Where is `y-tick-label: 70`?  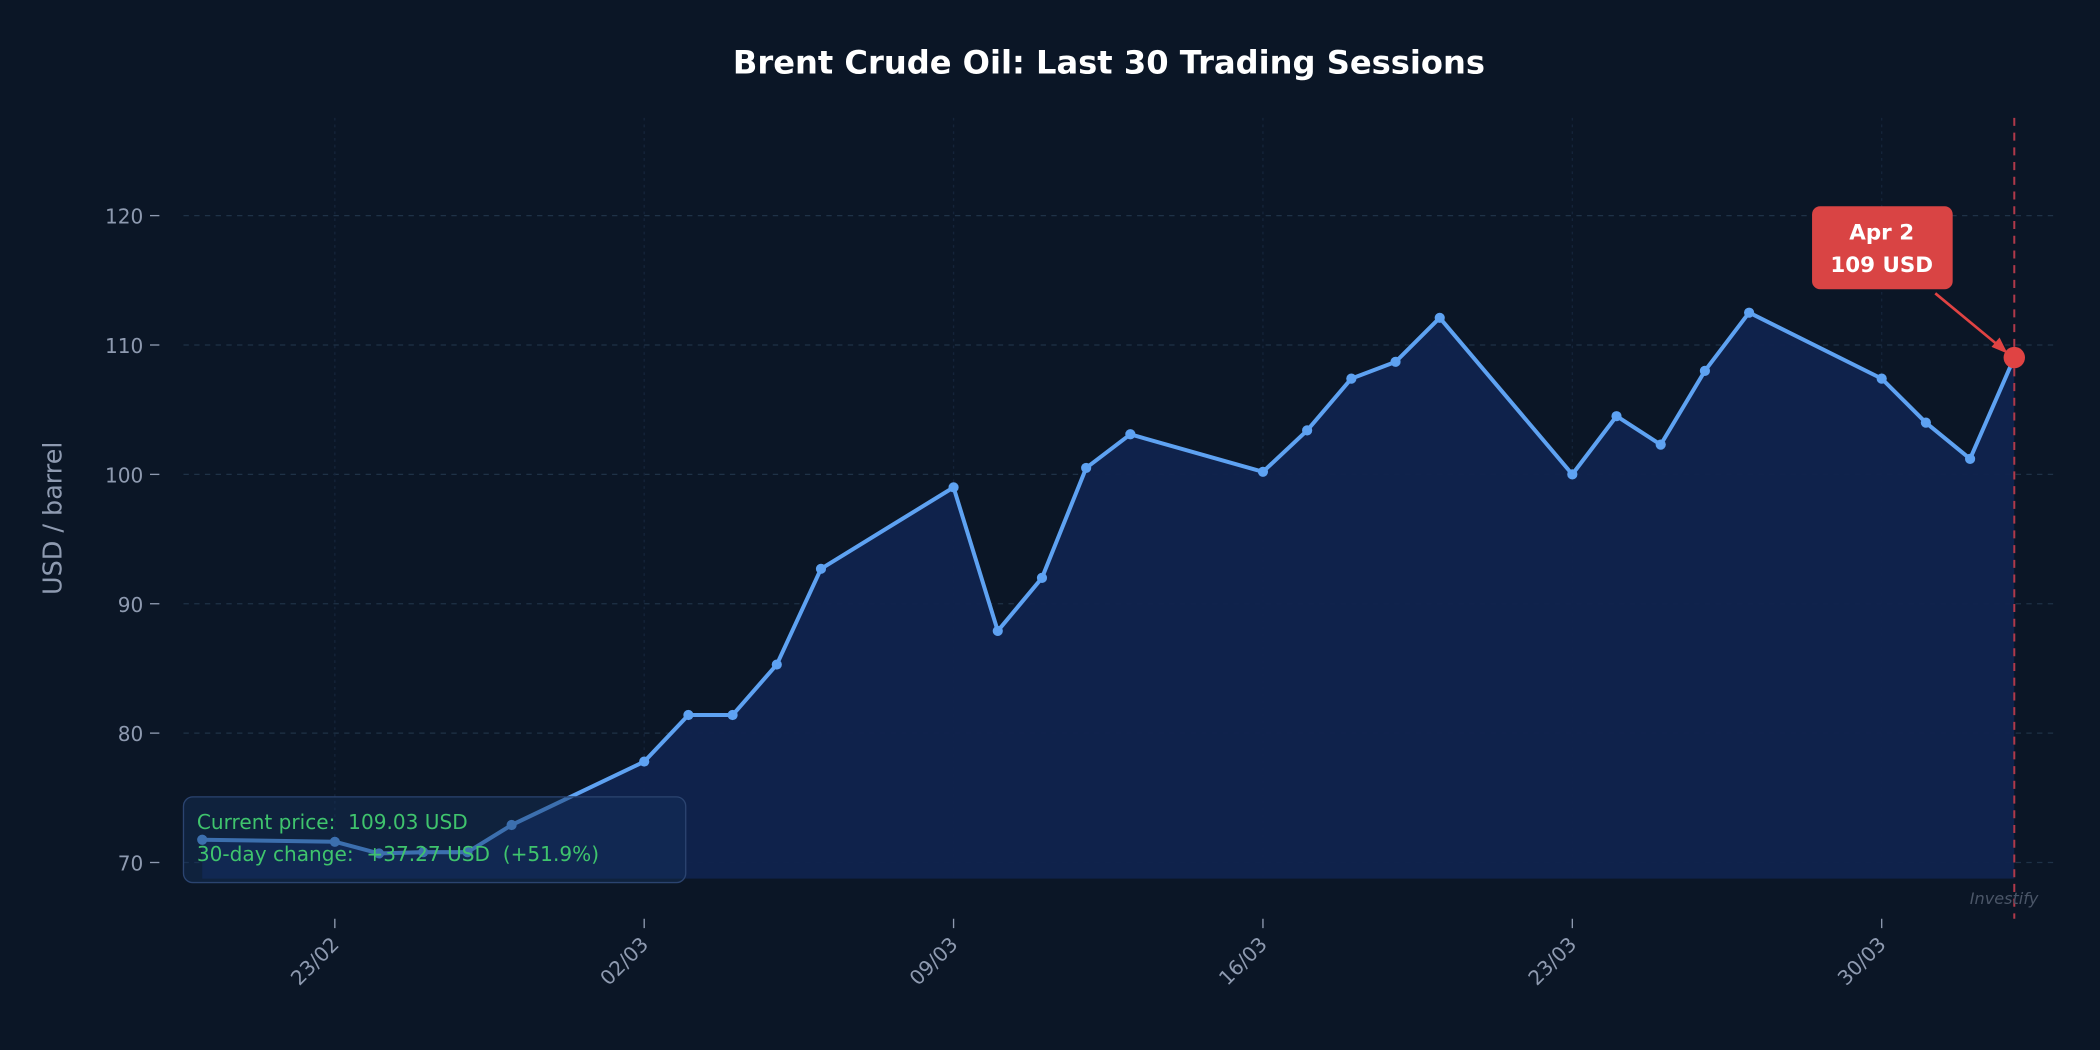 y-tick-label: 70 is located at coordinates (131, 864).